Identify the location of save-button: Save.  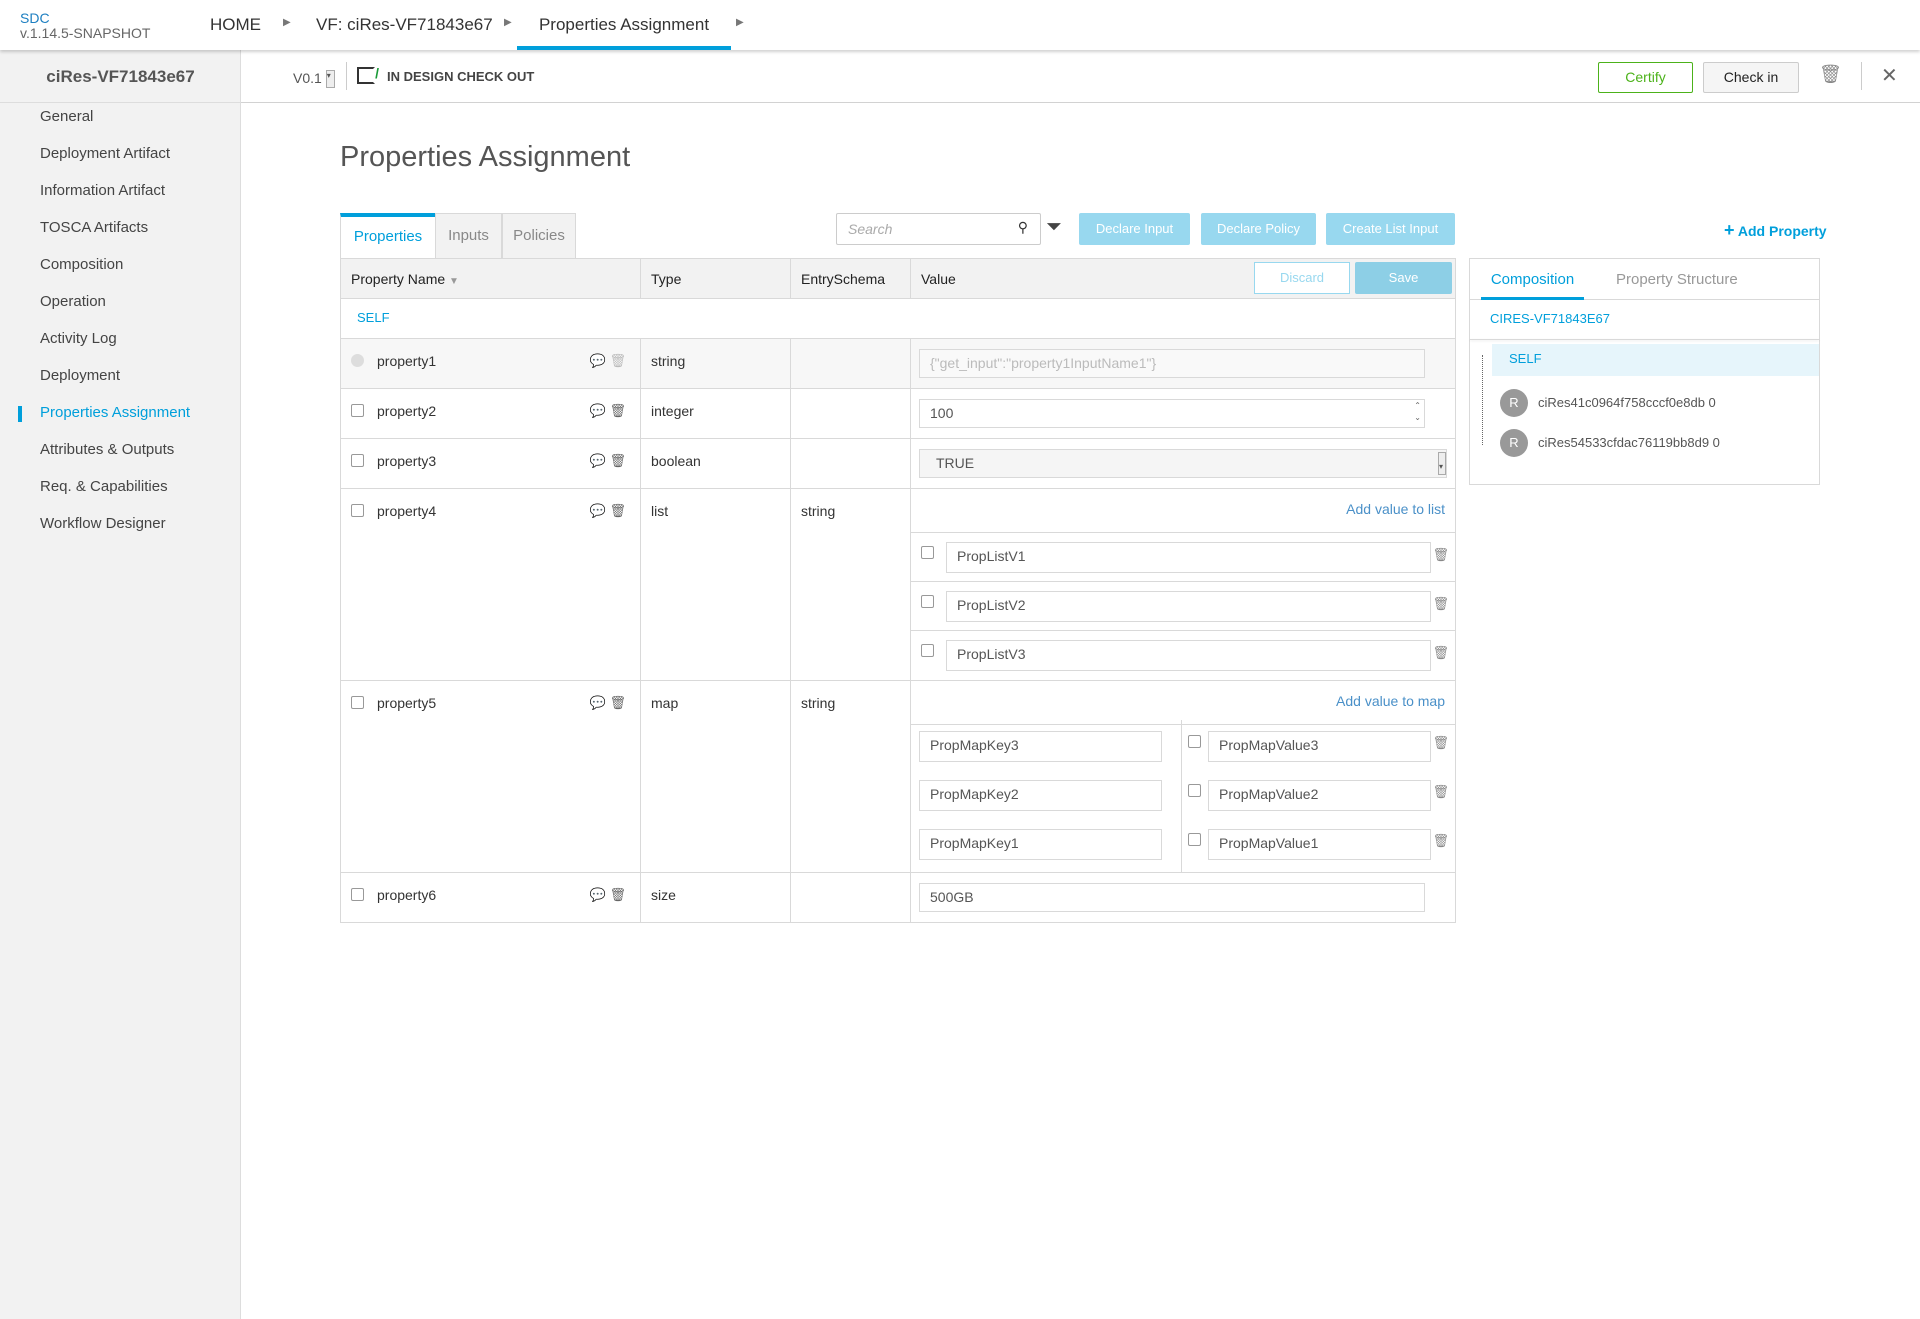
(1403, 278).